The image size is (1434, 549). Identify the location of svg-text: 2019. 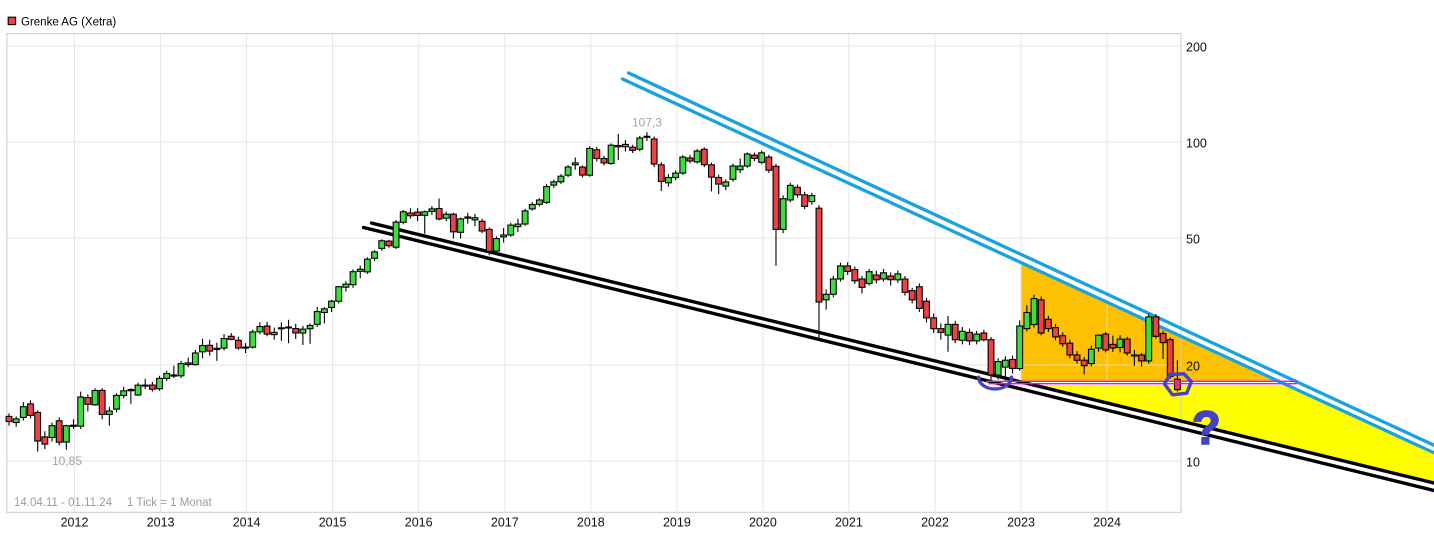
(677, 523).